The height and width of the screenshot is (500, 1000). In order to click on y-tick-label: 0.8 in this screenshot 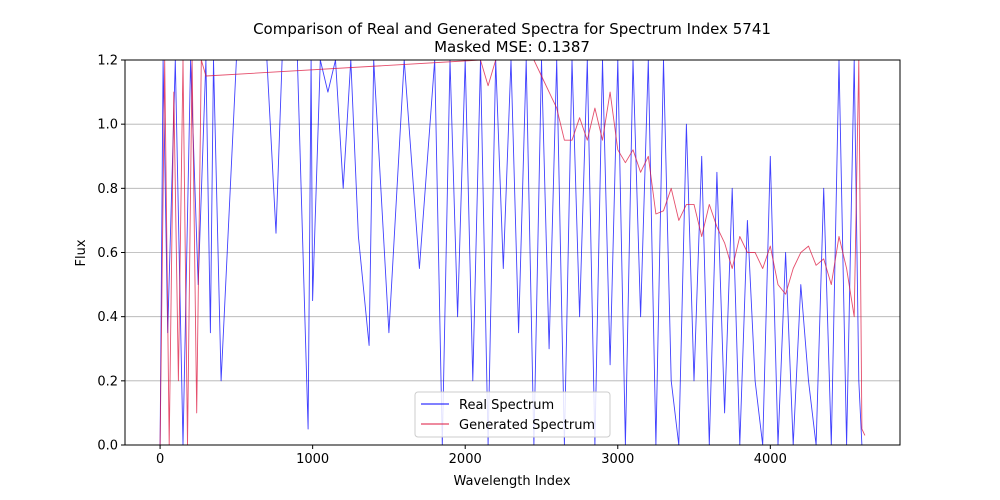, I will do `click(107, 189)`.